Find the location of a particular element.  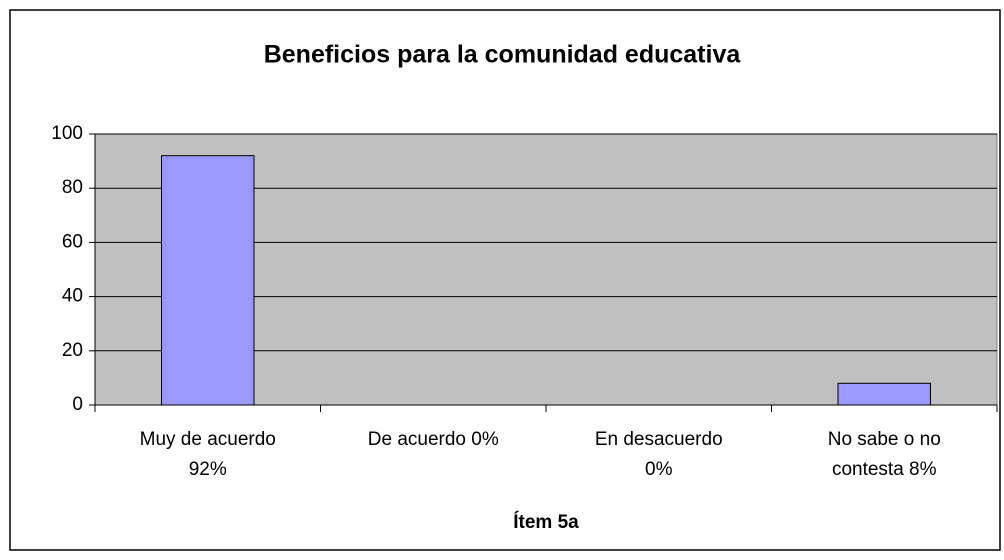

y-tick-label: 20 is located at coordinates (72, 350).